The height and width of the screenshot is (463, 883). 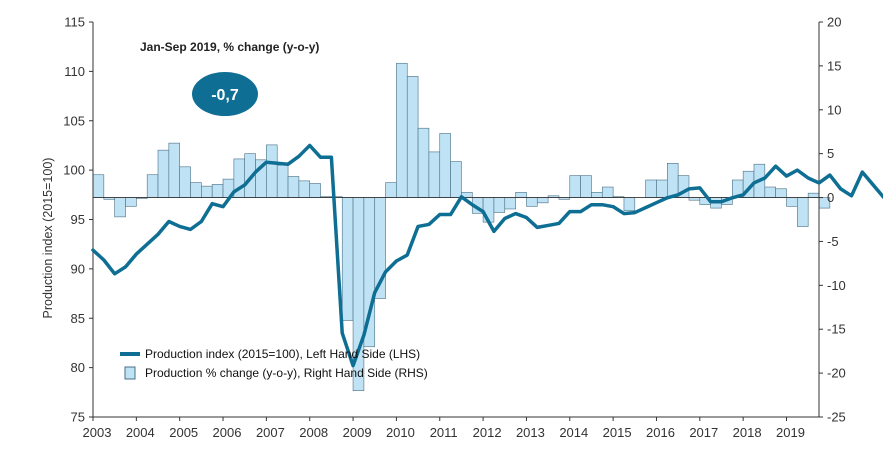 What do you see at coordinates (530, 432) in the screenshot?
I see `x-tick-label: 2013` at bounding box center [530, 432].